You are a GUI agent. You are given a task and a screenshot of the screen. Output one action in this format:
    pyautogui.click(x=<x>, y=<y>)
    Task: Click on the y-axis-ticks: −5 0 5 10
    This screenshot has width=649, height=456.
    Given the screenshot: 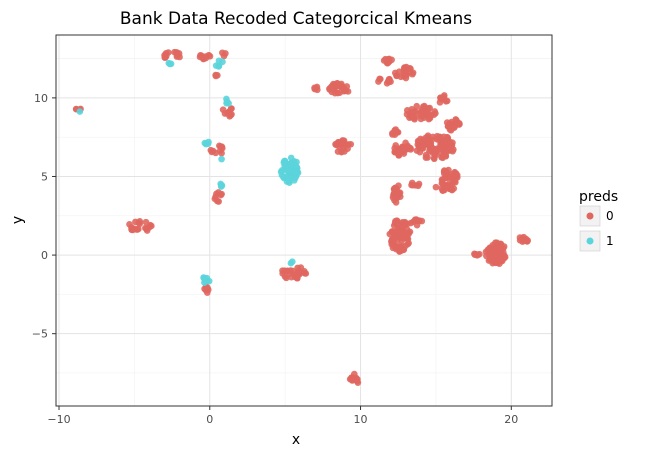 What is the action you would take?
    pyautogui.click(x=44, y=216)
    